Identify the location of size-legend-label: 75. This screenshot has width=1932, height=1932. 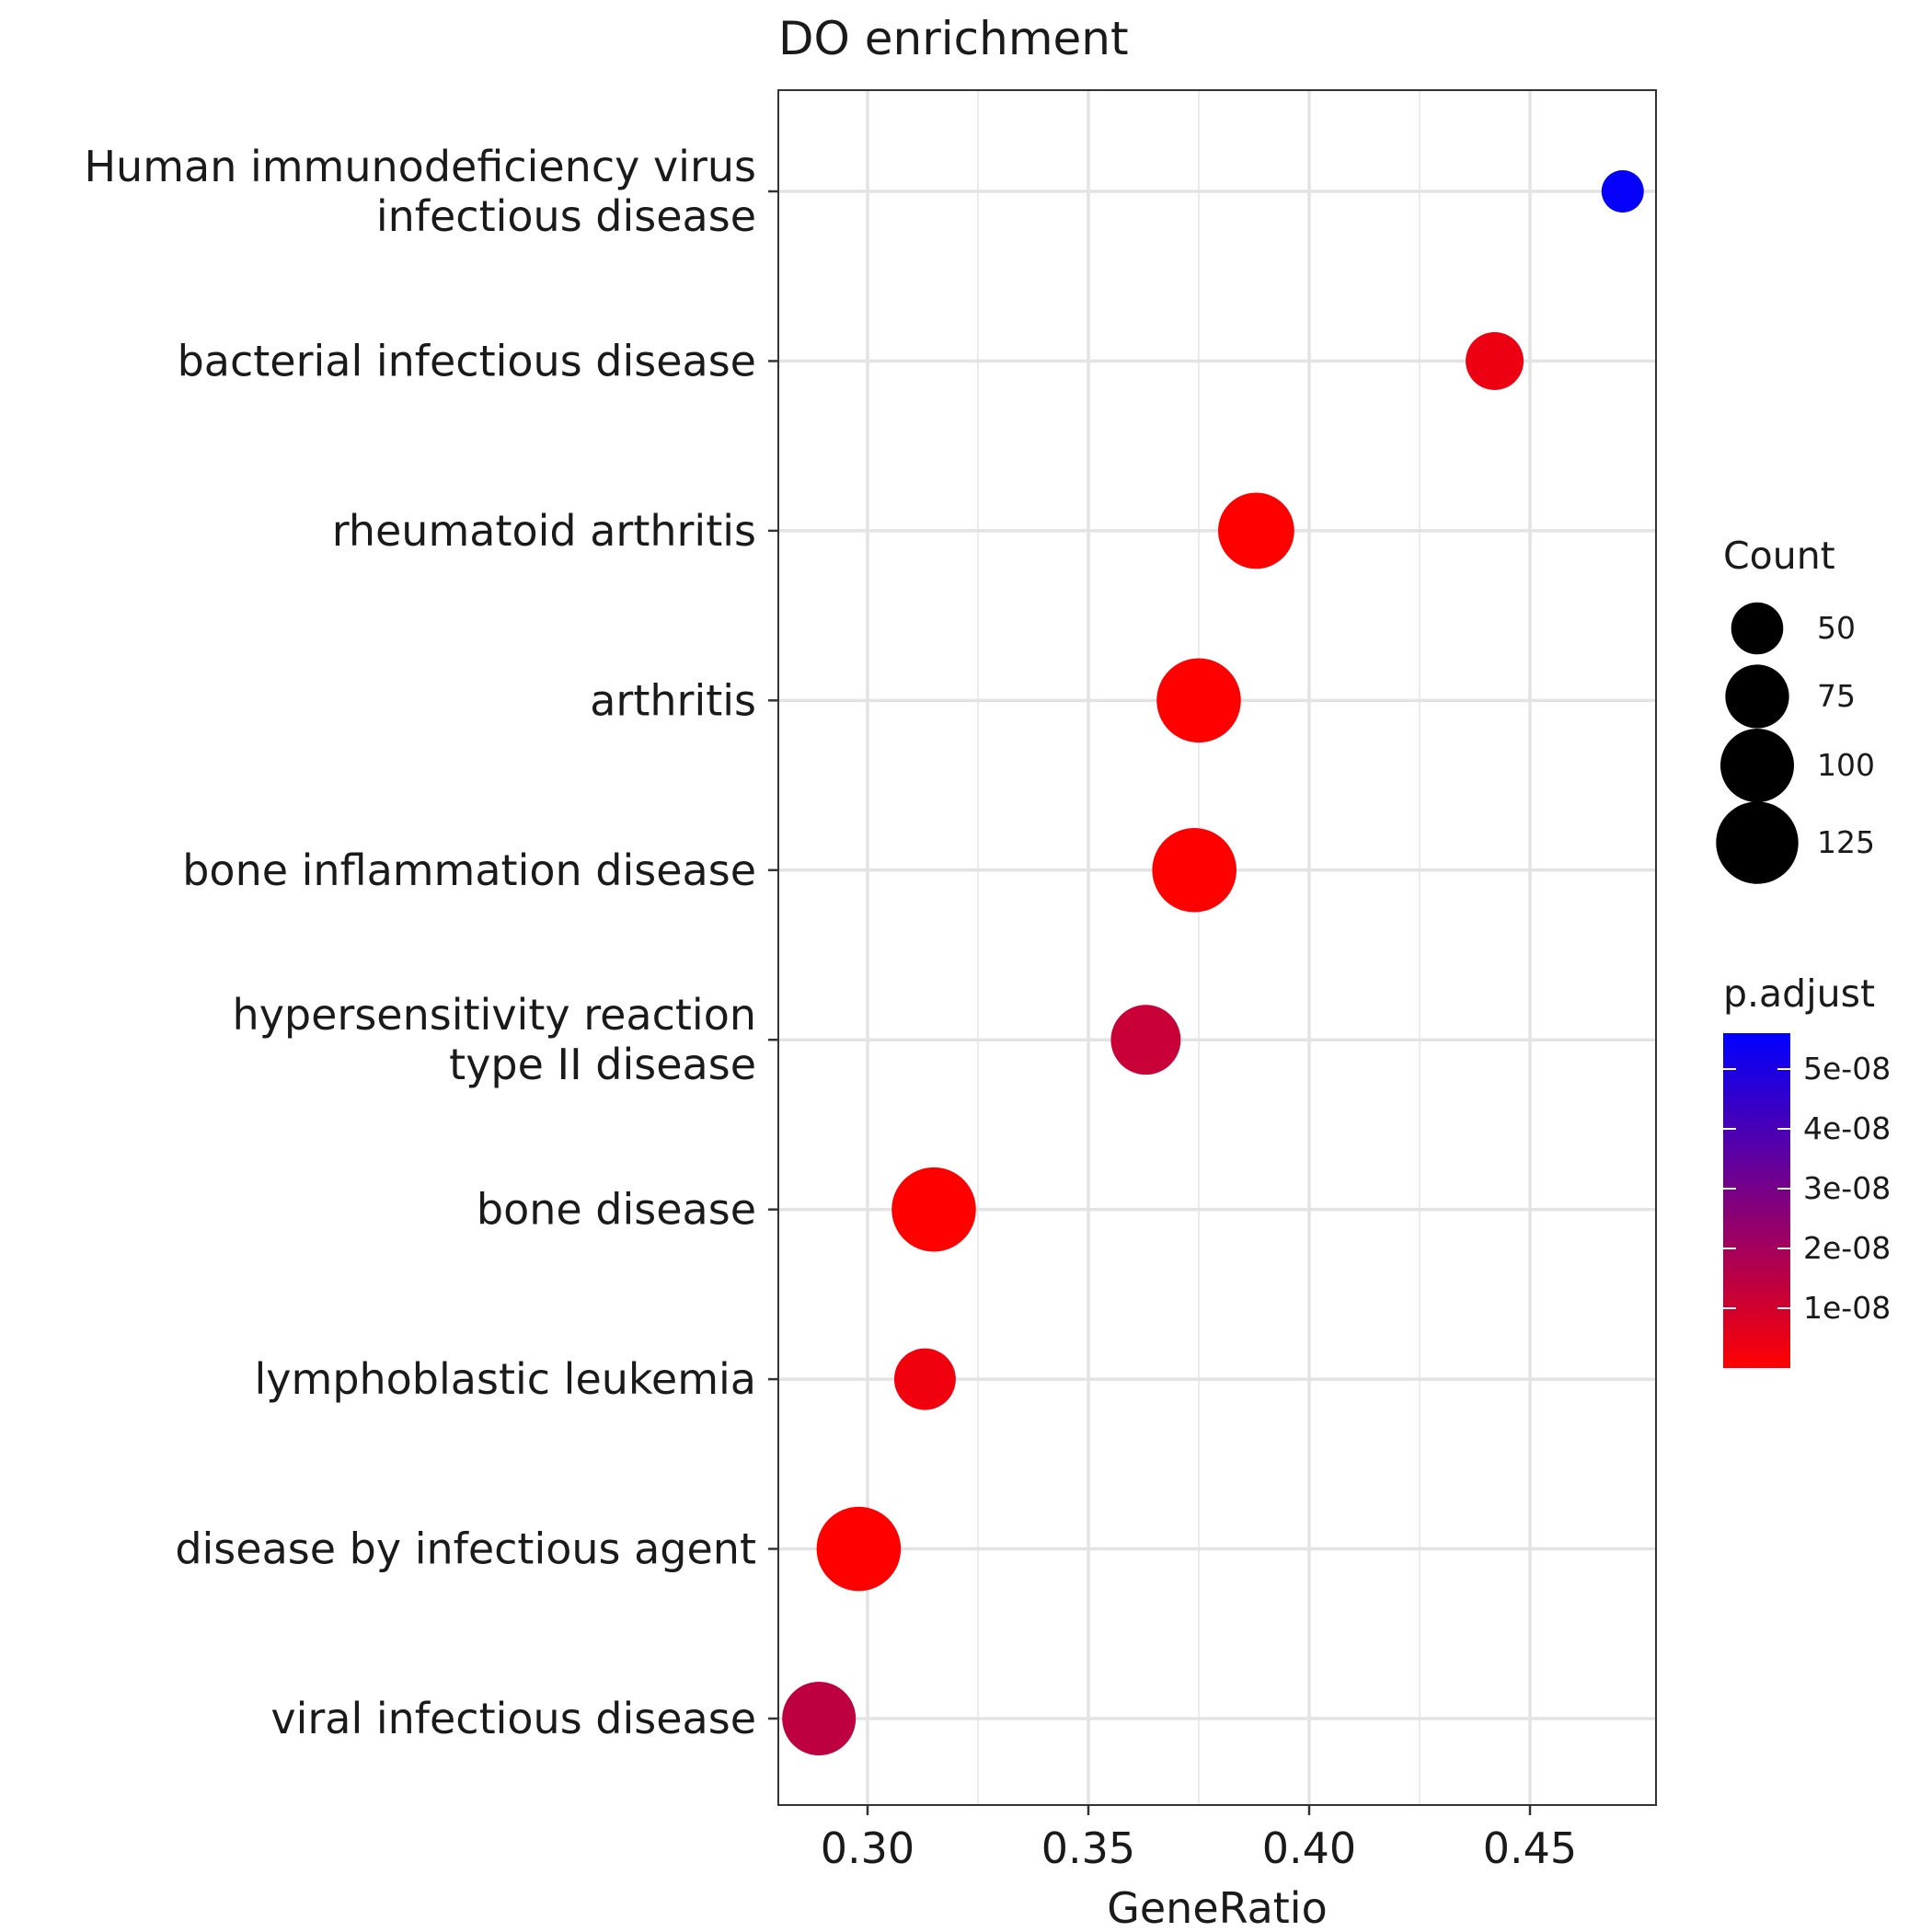
(1836, 696).